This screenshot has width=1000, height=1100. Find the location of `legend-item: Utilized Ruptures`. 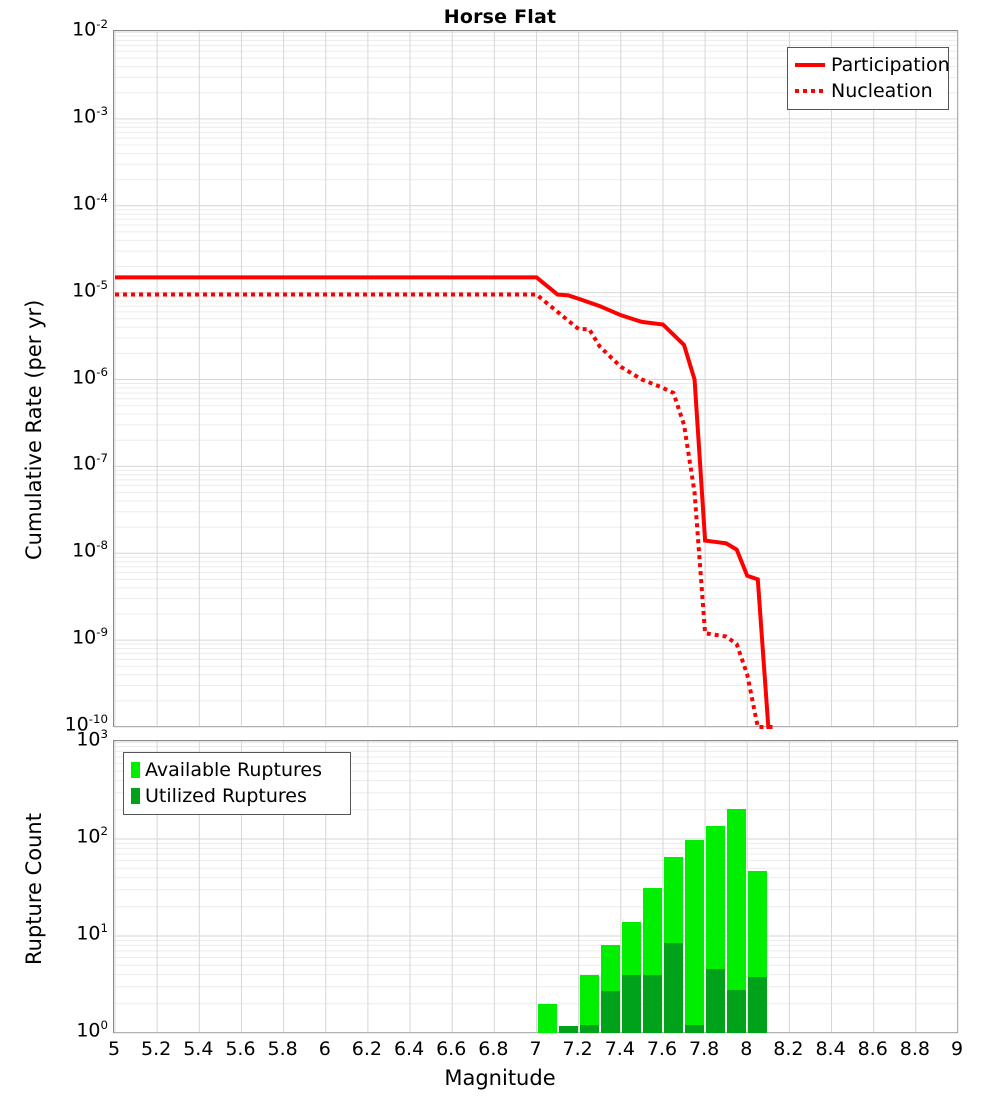

legend-item: Utilized Ruptures is located at coordinates (237, 796).